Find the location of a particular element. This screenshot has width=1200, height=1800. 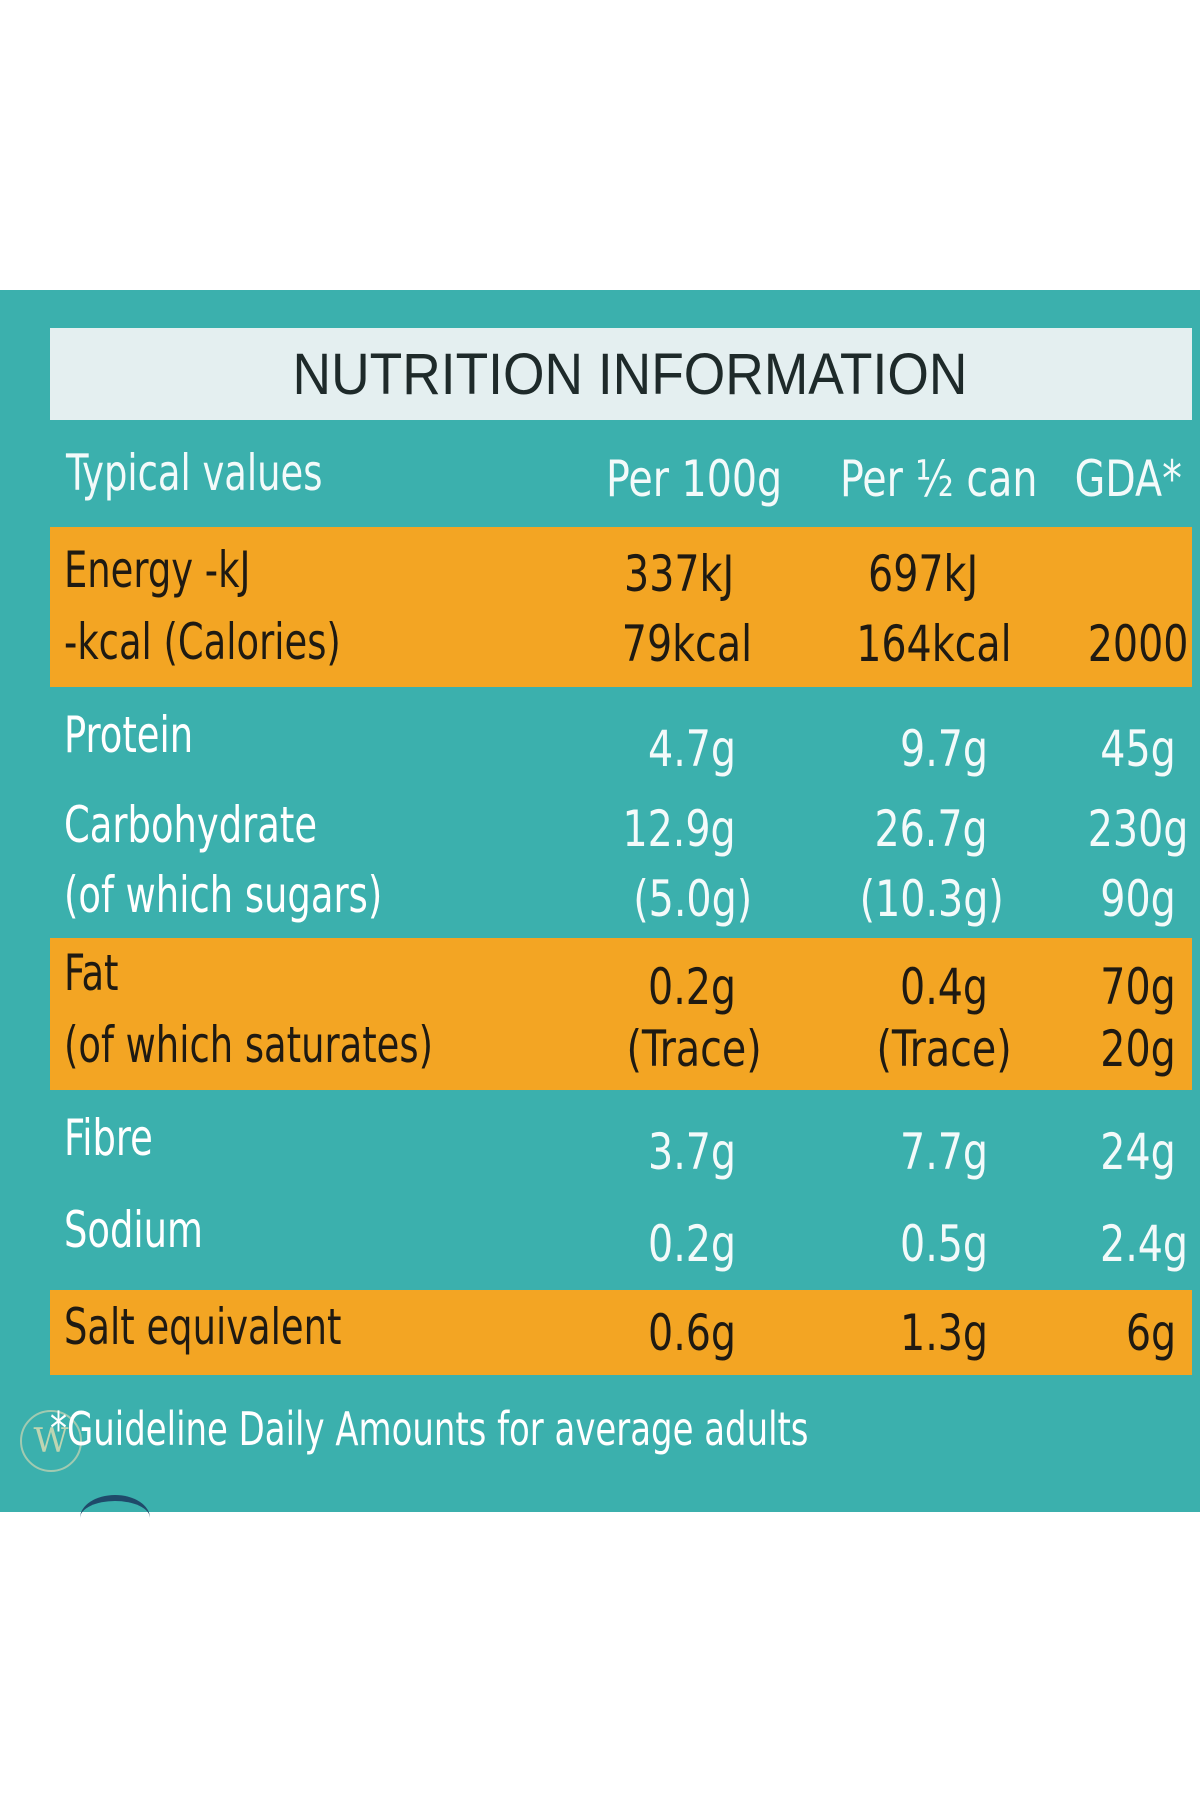

row-label: (of which sugars) is located at coordinates (223, 895).